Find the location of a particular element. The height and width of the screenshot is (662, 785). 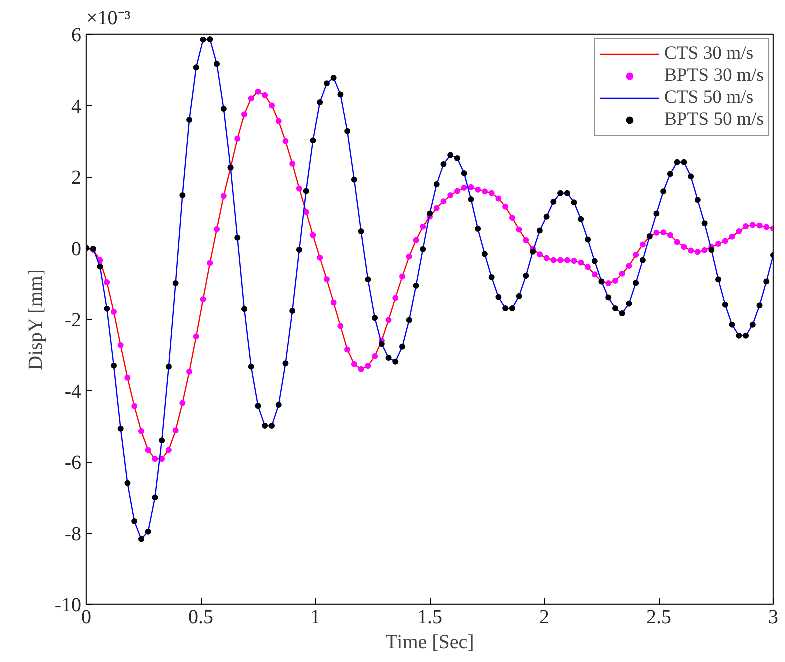

y-axis-title: DispY [mm] is located at coordinates (35, 319).